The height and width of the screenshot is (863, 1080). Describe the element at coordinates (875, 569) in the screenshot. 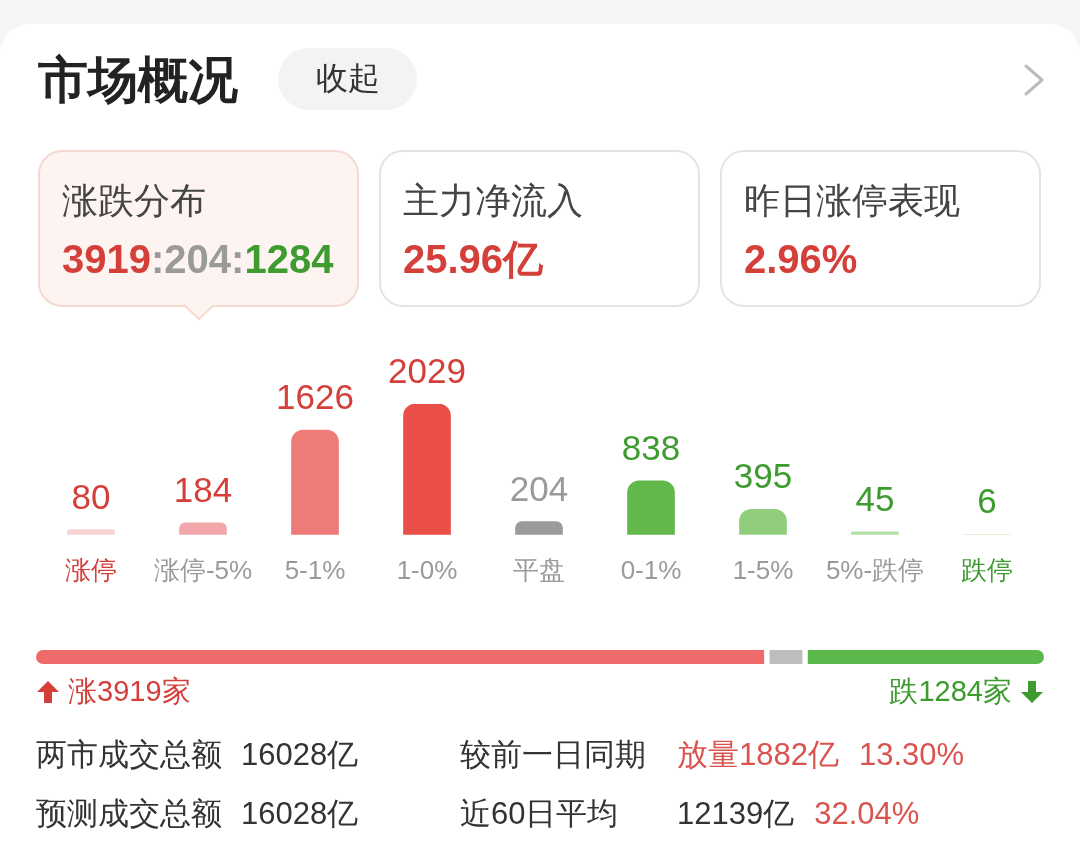

I see `x-tick-label: 5%-跌停` at that location.